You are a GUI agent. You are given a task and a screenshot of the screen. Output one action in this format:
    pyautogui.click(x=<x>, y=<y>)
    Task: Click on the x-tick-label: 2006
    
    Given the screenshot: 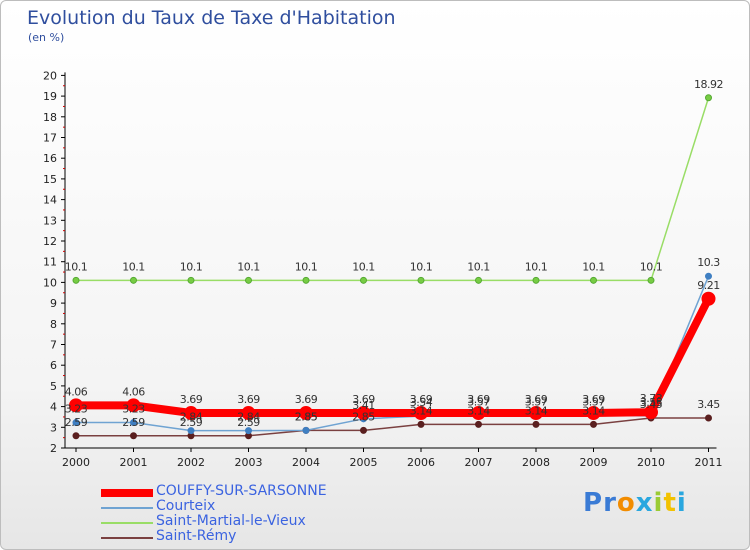 What is the action you would take?
    pyautogui.click(x=421, y=462)
    